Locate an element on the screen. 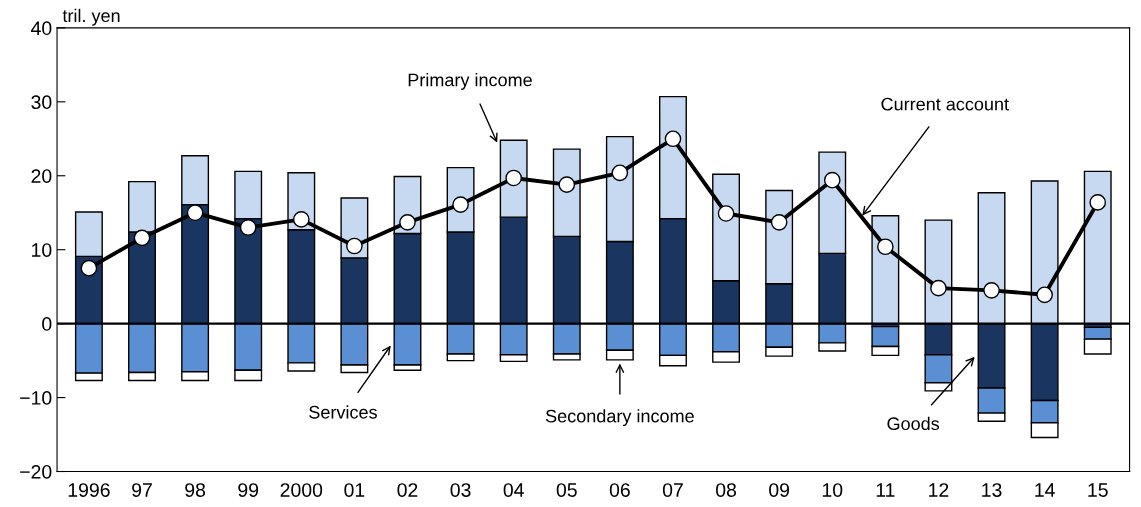 Image resolution: width=1141 pixels, height=507 pixels. x-tick-label: 02 is located at coordinates (407, 490).